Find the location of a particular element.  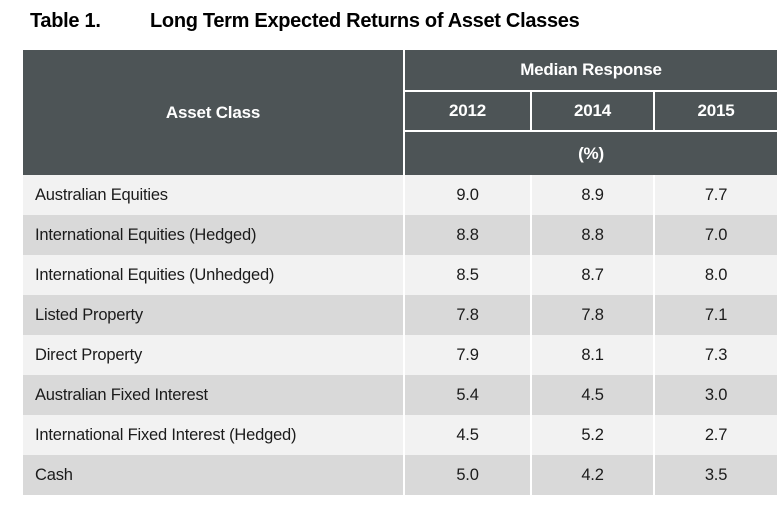

row-value-2014: 4.5 is located at coordinates (592, 395).